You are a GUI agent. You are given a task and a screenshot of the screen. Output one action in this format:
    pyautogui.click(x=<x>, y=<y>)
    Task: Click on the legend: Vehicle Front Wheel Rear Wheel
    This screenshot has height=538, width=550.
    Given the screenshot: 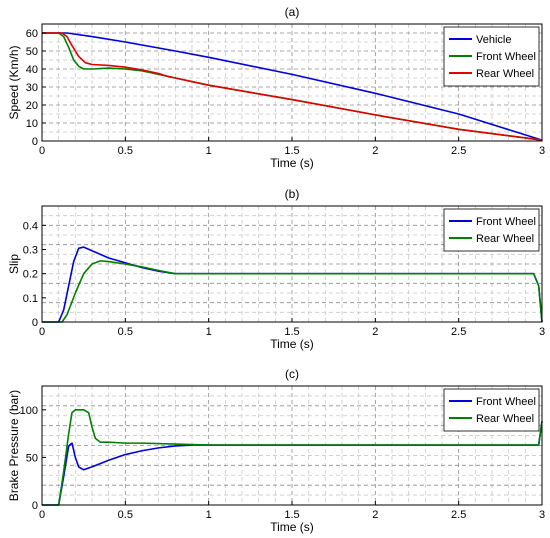 What is the action you would take?
    pyautogui.click(x=491, y=56)
    